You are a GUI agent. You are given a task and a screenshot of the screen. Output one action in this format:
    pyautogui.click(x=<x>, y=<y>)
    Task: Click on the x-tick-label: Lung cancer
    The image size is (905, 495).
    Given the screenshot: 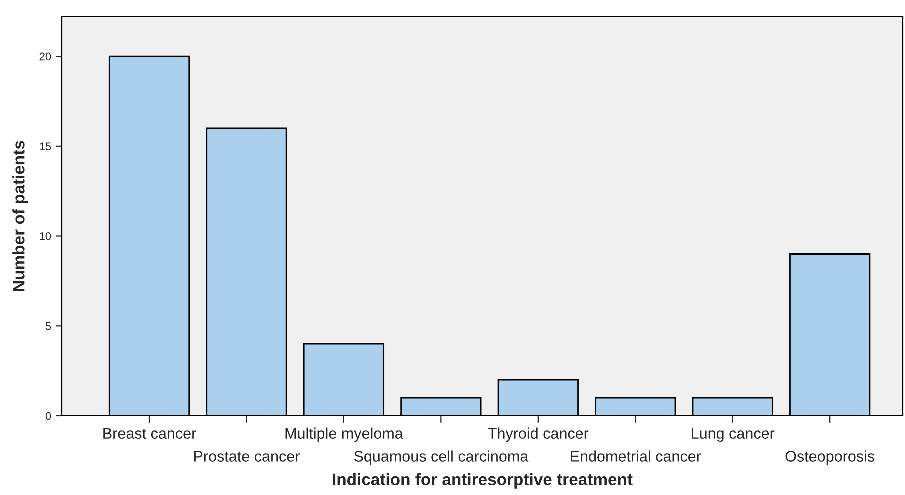 What is the action you would take?
    pyautogui.click(x=733, y=435)
    